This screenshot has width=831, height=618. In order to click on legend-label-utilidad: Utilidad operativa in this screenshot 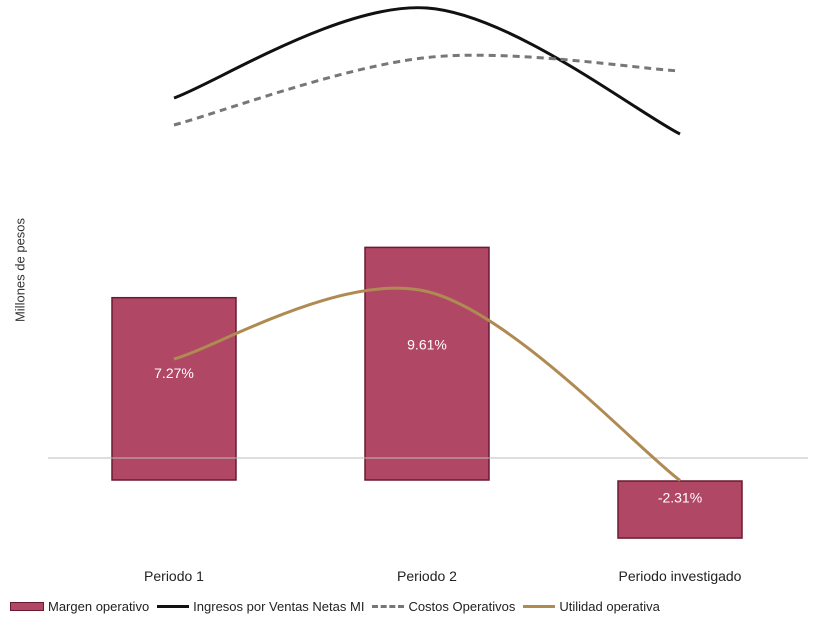, I will do `click(609, 606)`.